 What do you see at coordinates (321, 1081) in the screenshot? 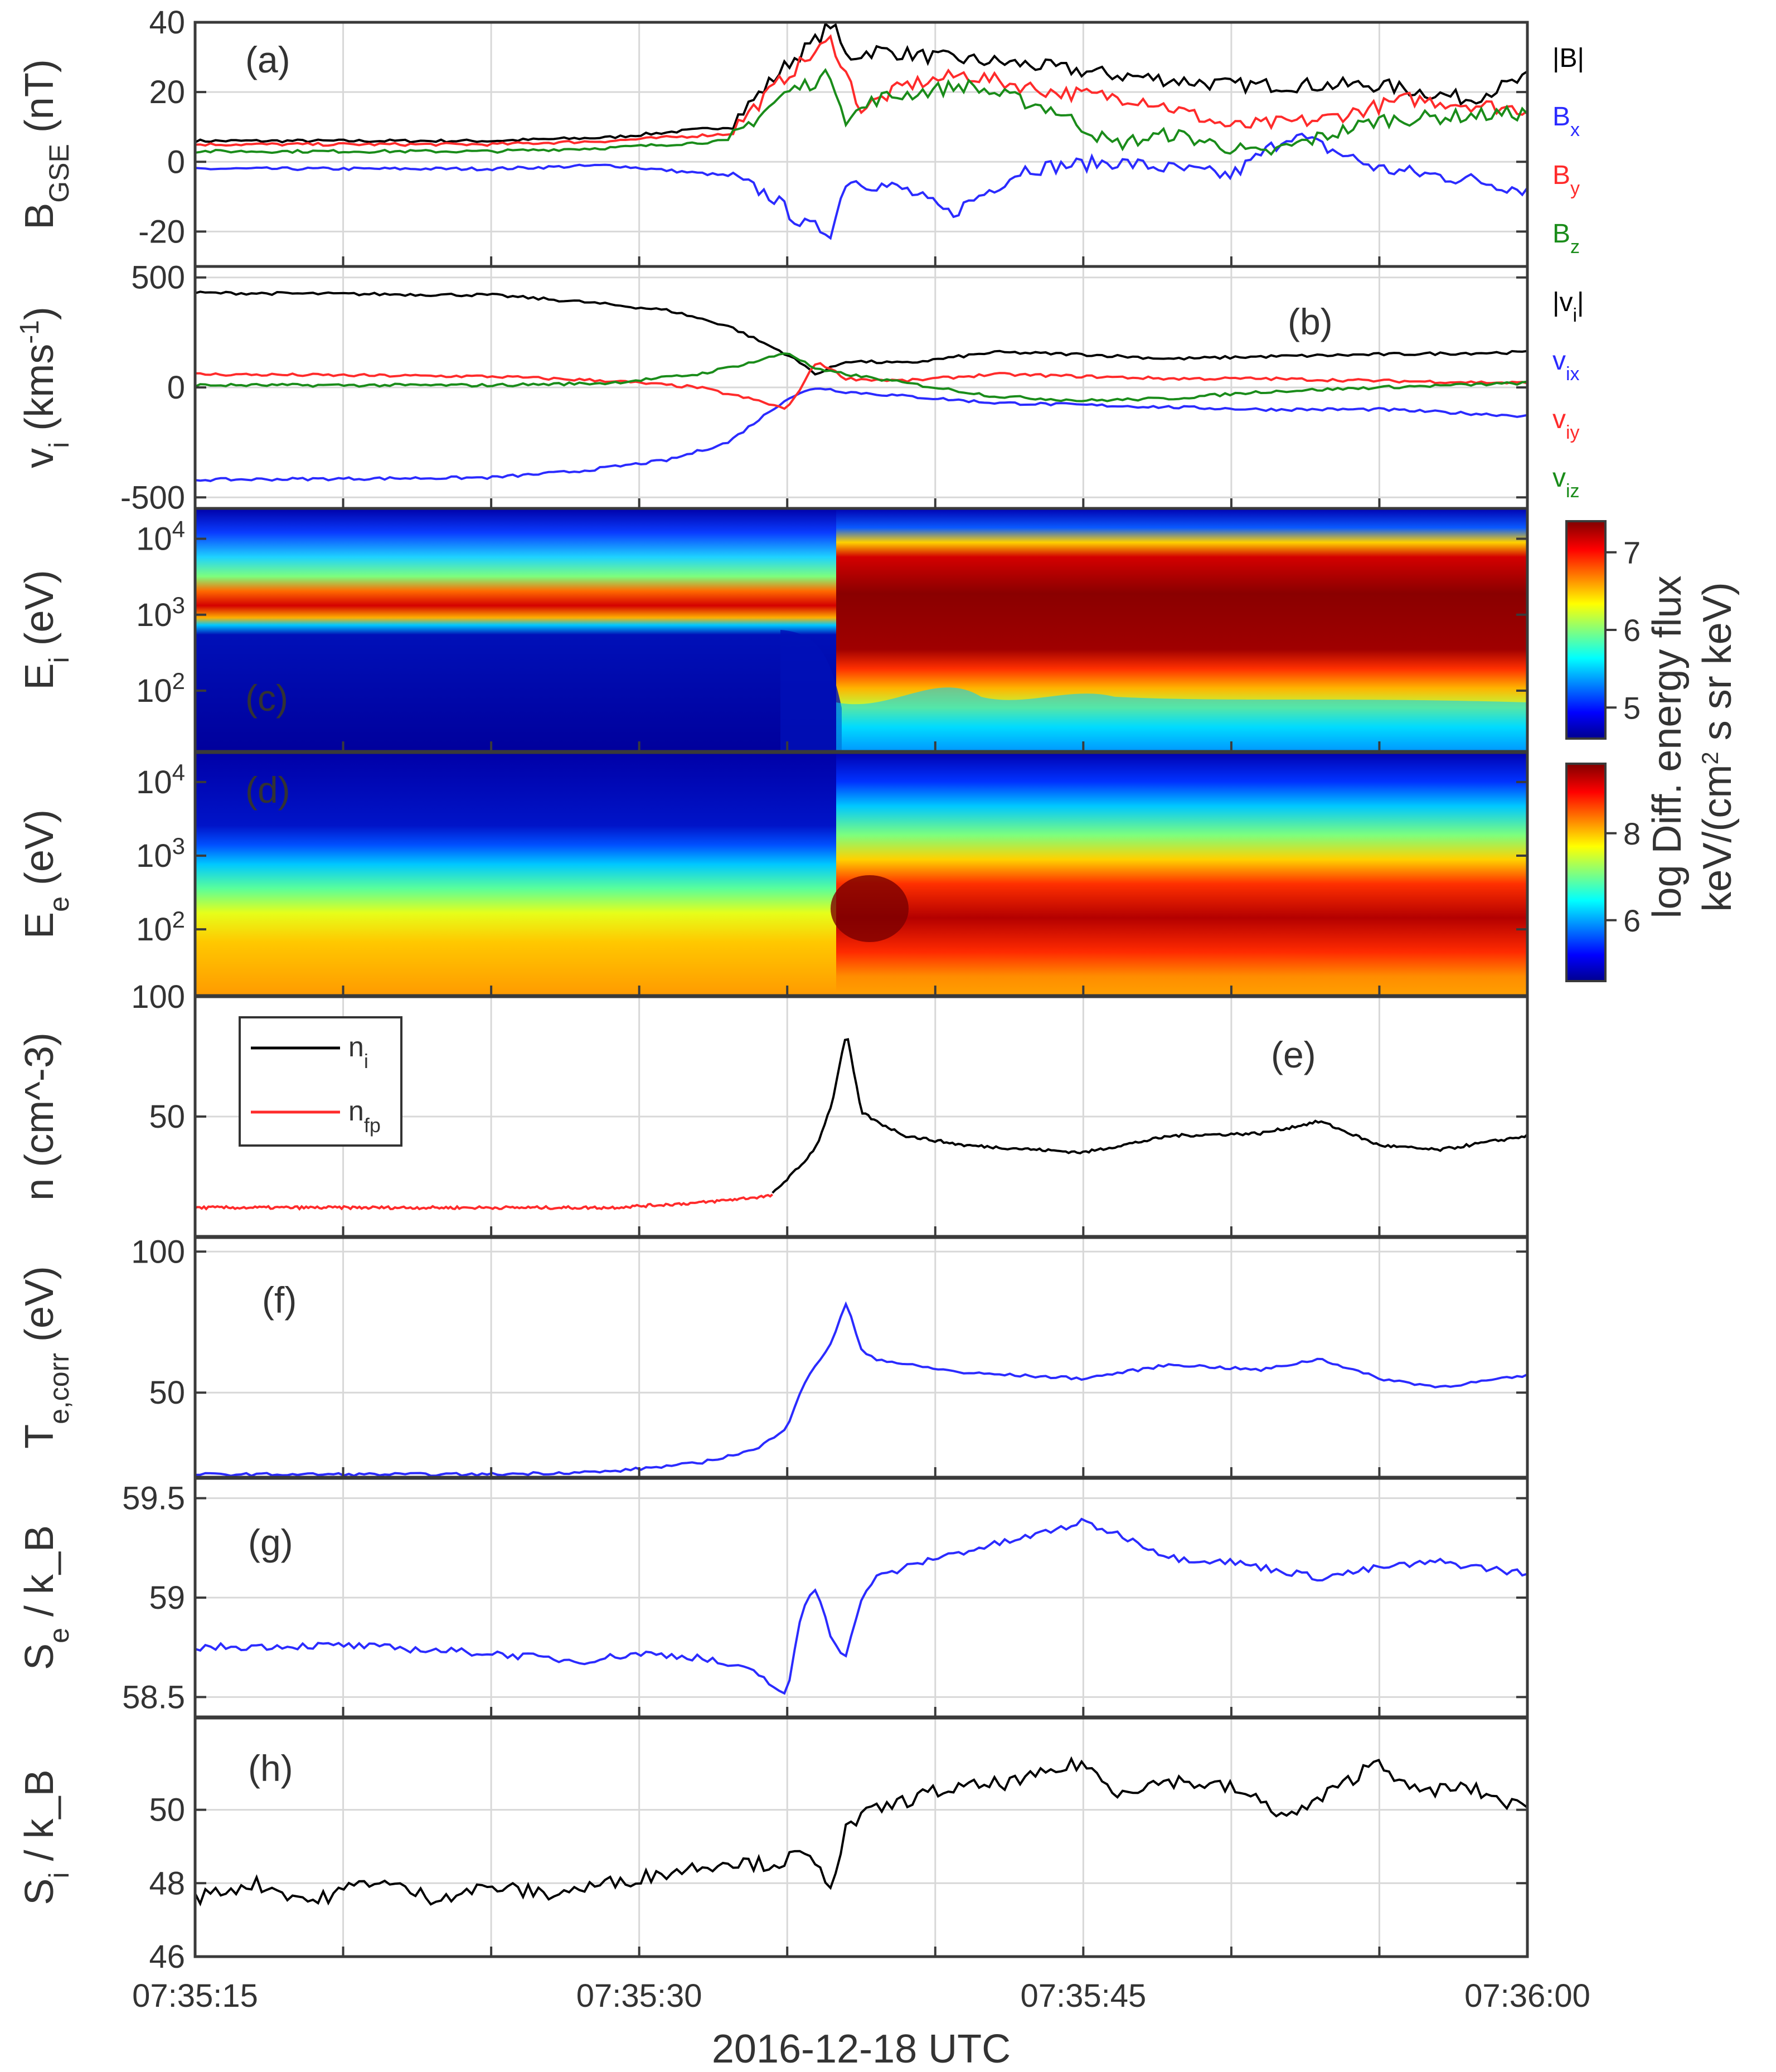
I see `legend-box-e: ni nfp` at bounding box center [321, 1081].